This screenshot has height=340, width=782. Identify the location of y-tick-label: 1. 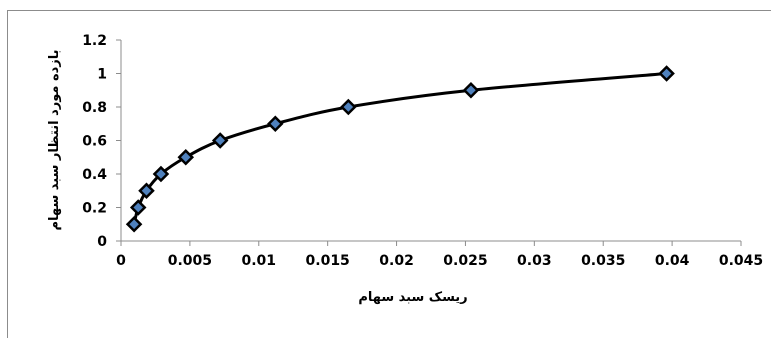
(102, 75).